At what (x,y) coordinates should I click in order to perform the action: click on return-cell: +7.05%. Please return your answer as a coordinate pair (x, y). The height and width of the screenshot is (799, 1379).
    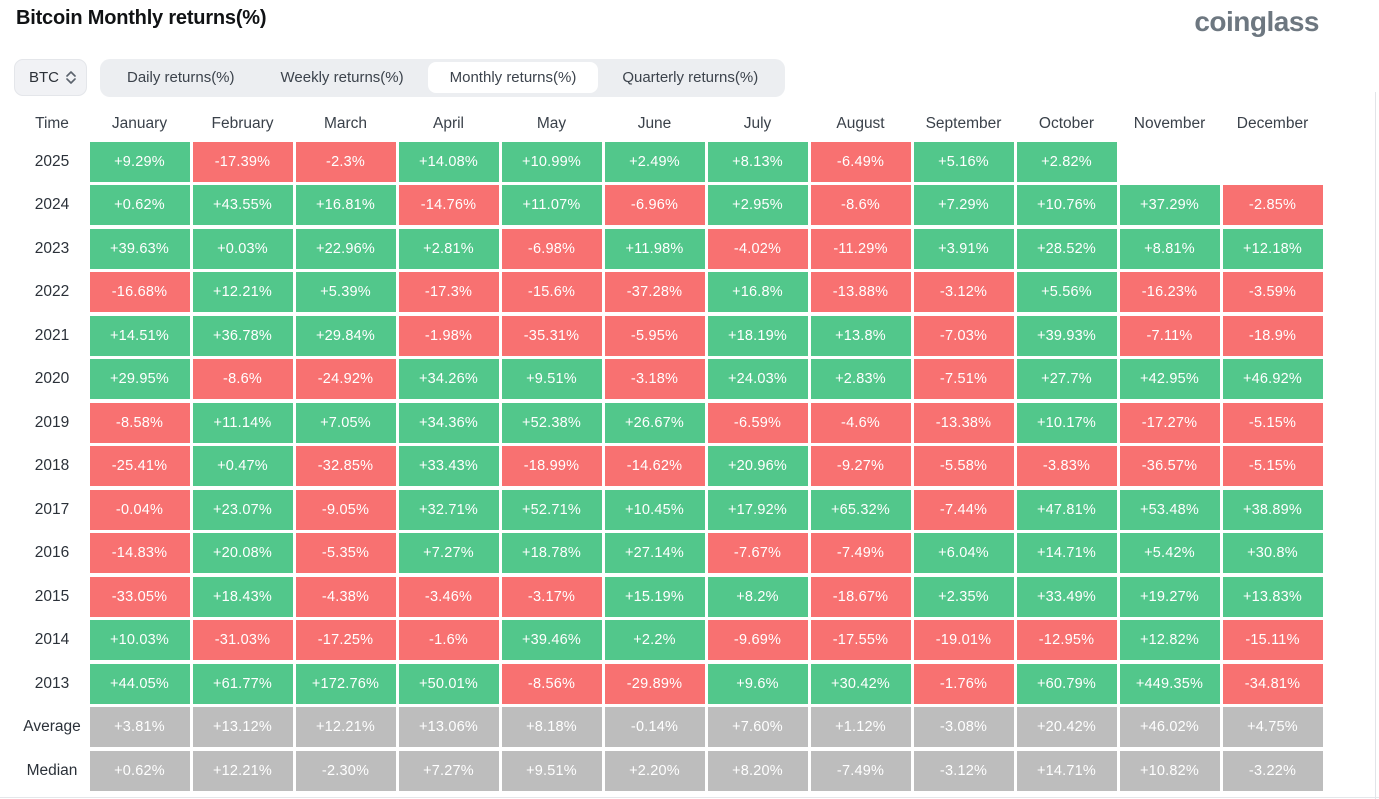
    Looking at the image, I should click on (345, 422).